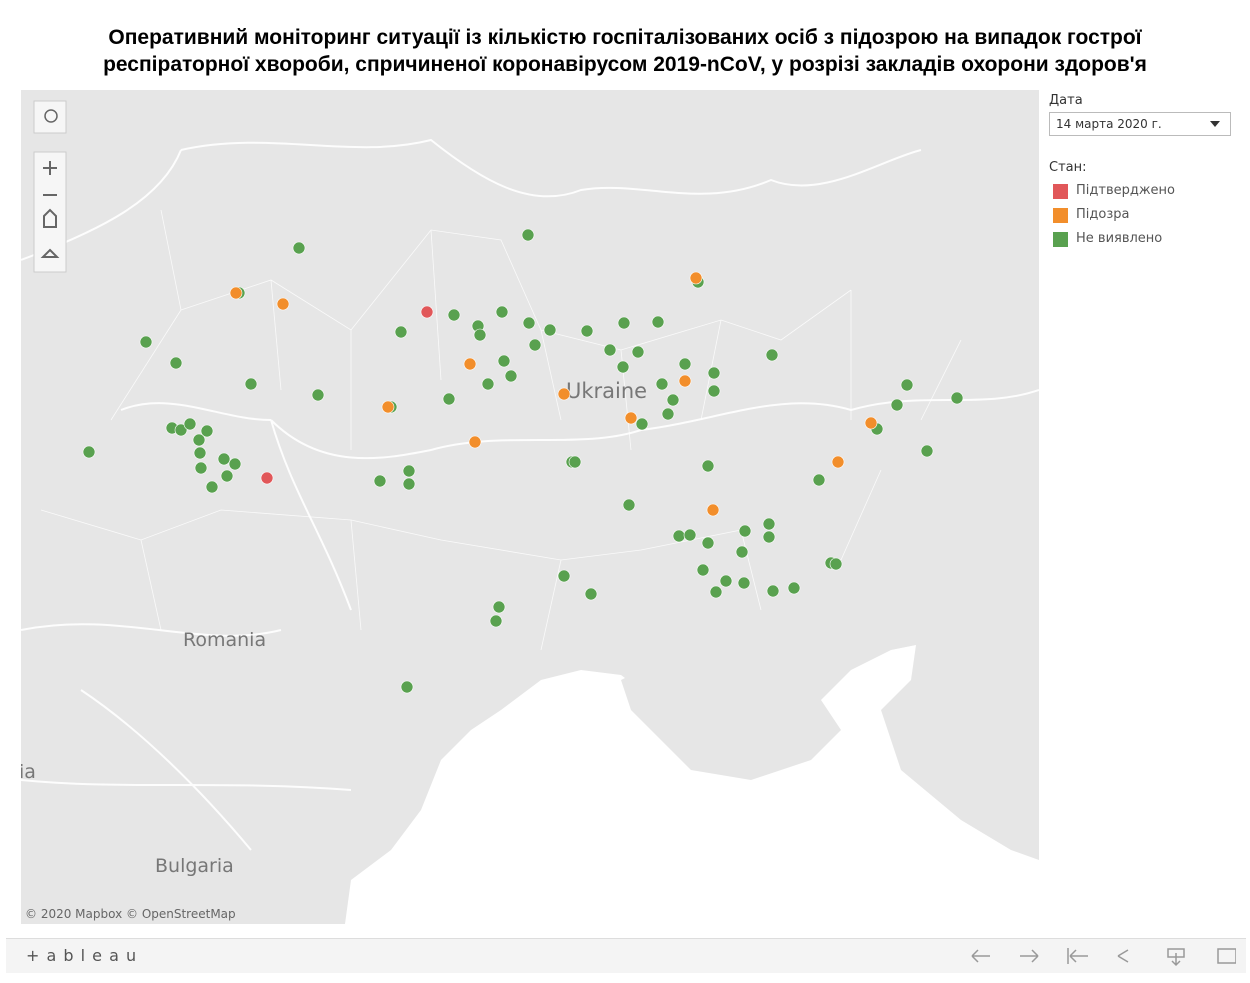 The image size is (1250, 983). Describe the element at coordinates (1091, 215) in the screenshot. I see `legend-item: Підозра` at that location.